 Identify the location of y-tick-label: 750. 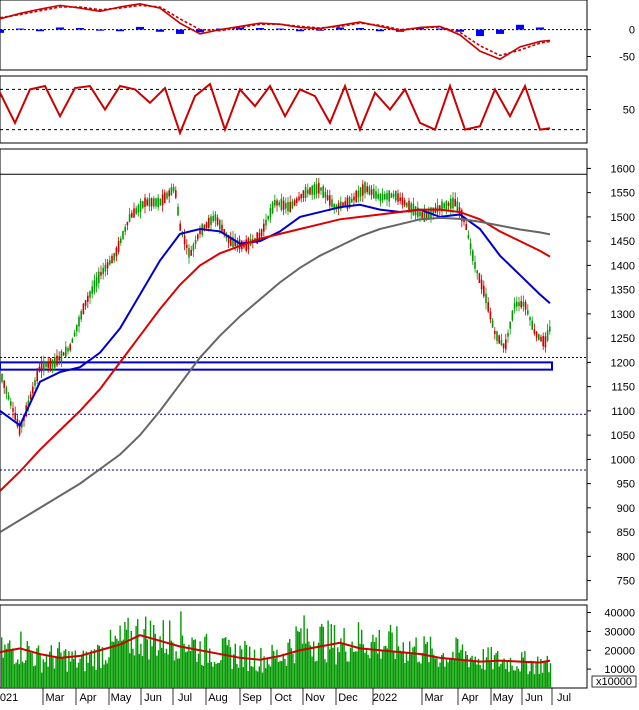
(626, 582).